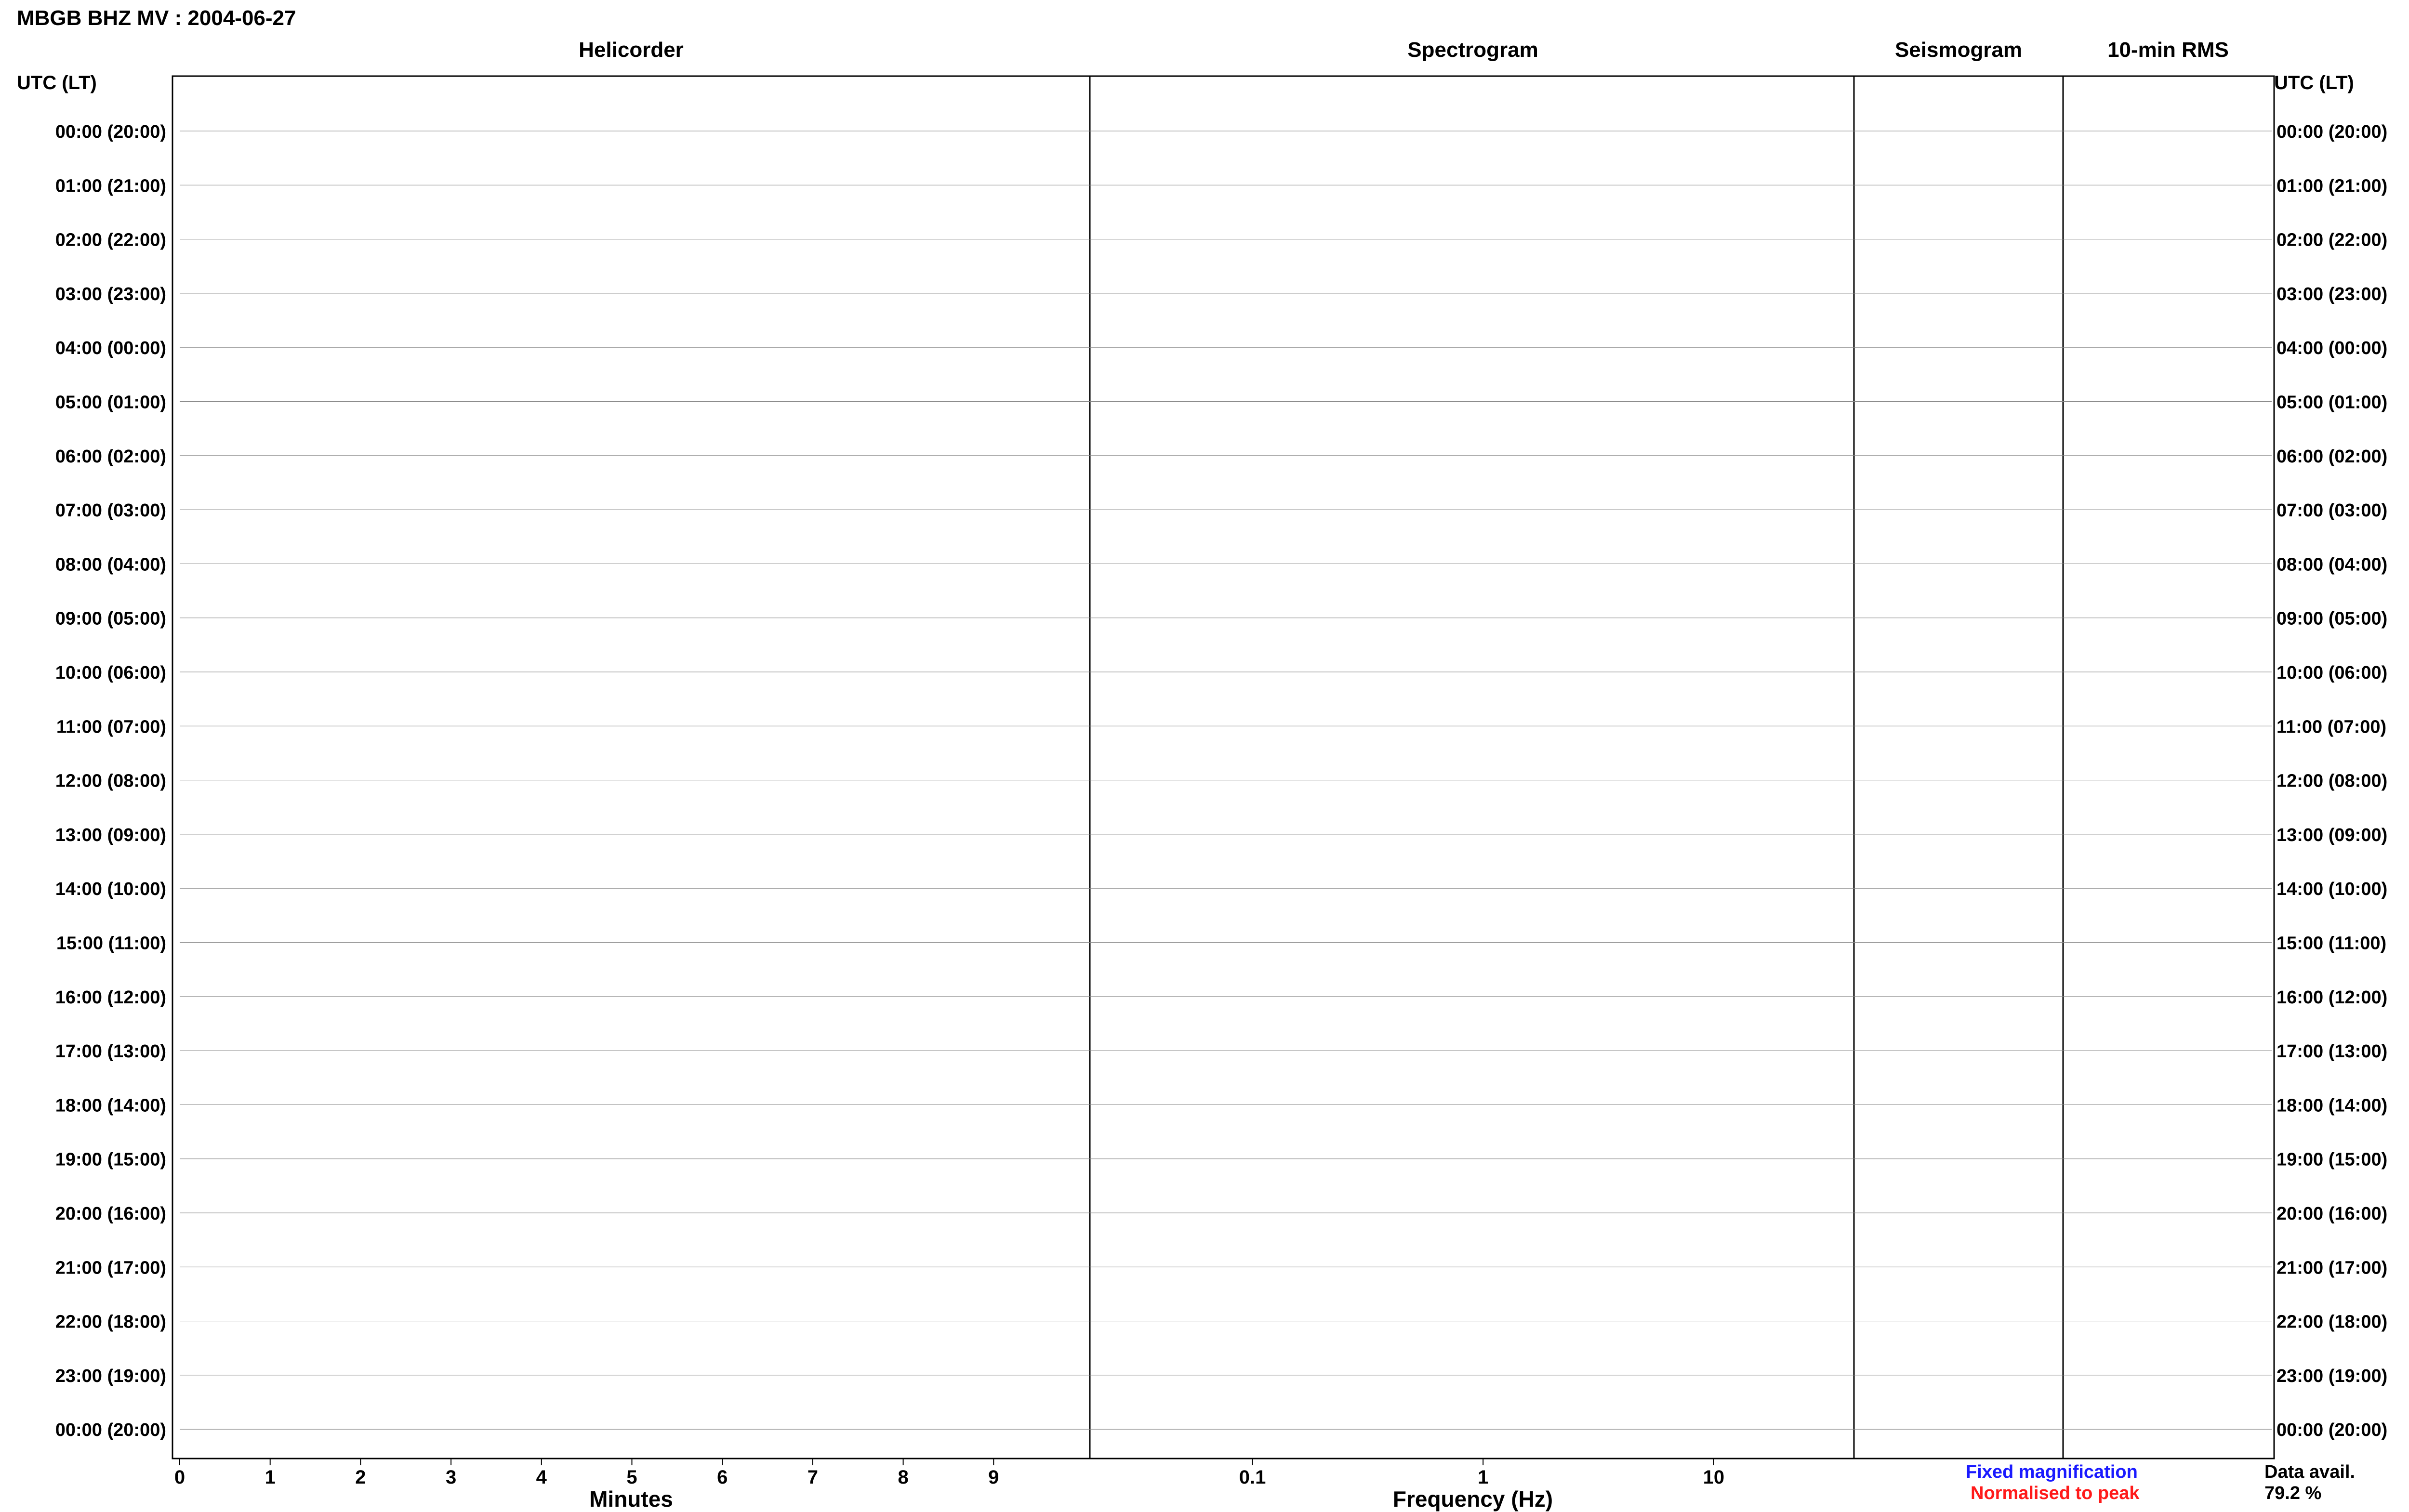 The image size is (2409, 1512). What do you see at coordinates (2332, 619) in the screenshot?
I see `hour-label-right: 09:00 (05:00)` at bounding box center [2332, 619].